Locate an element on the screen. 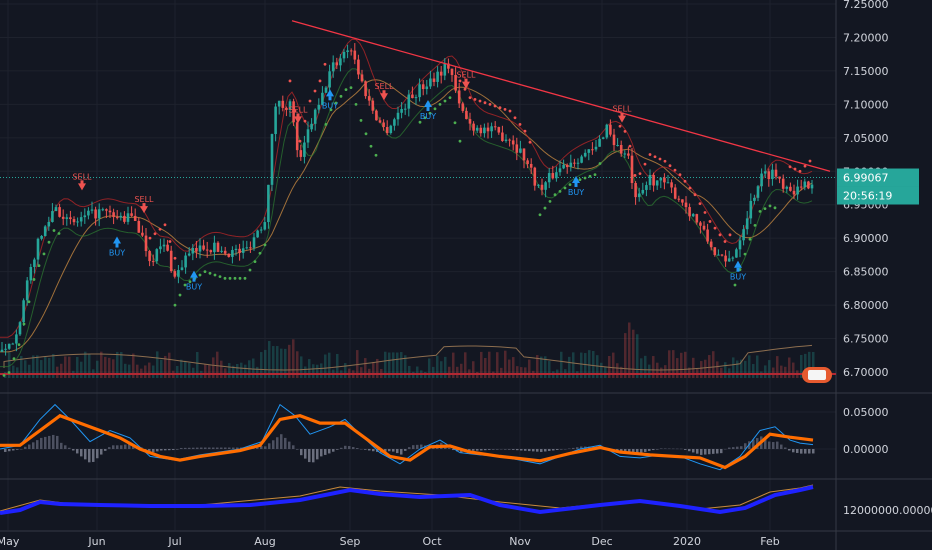  price-tick-label: 6.75000 is located at coordinates (866, 339).